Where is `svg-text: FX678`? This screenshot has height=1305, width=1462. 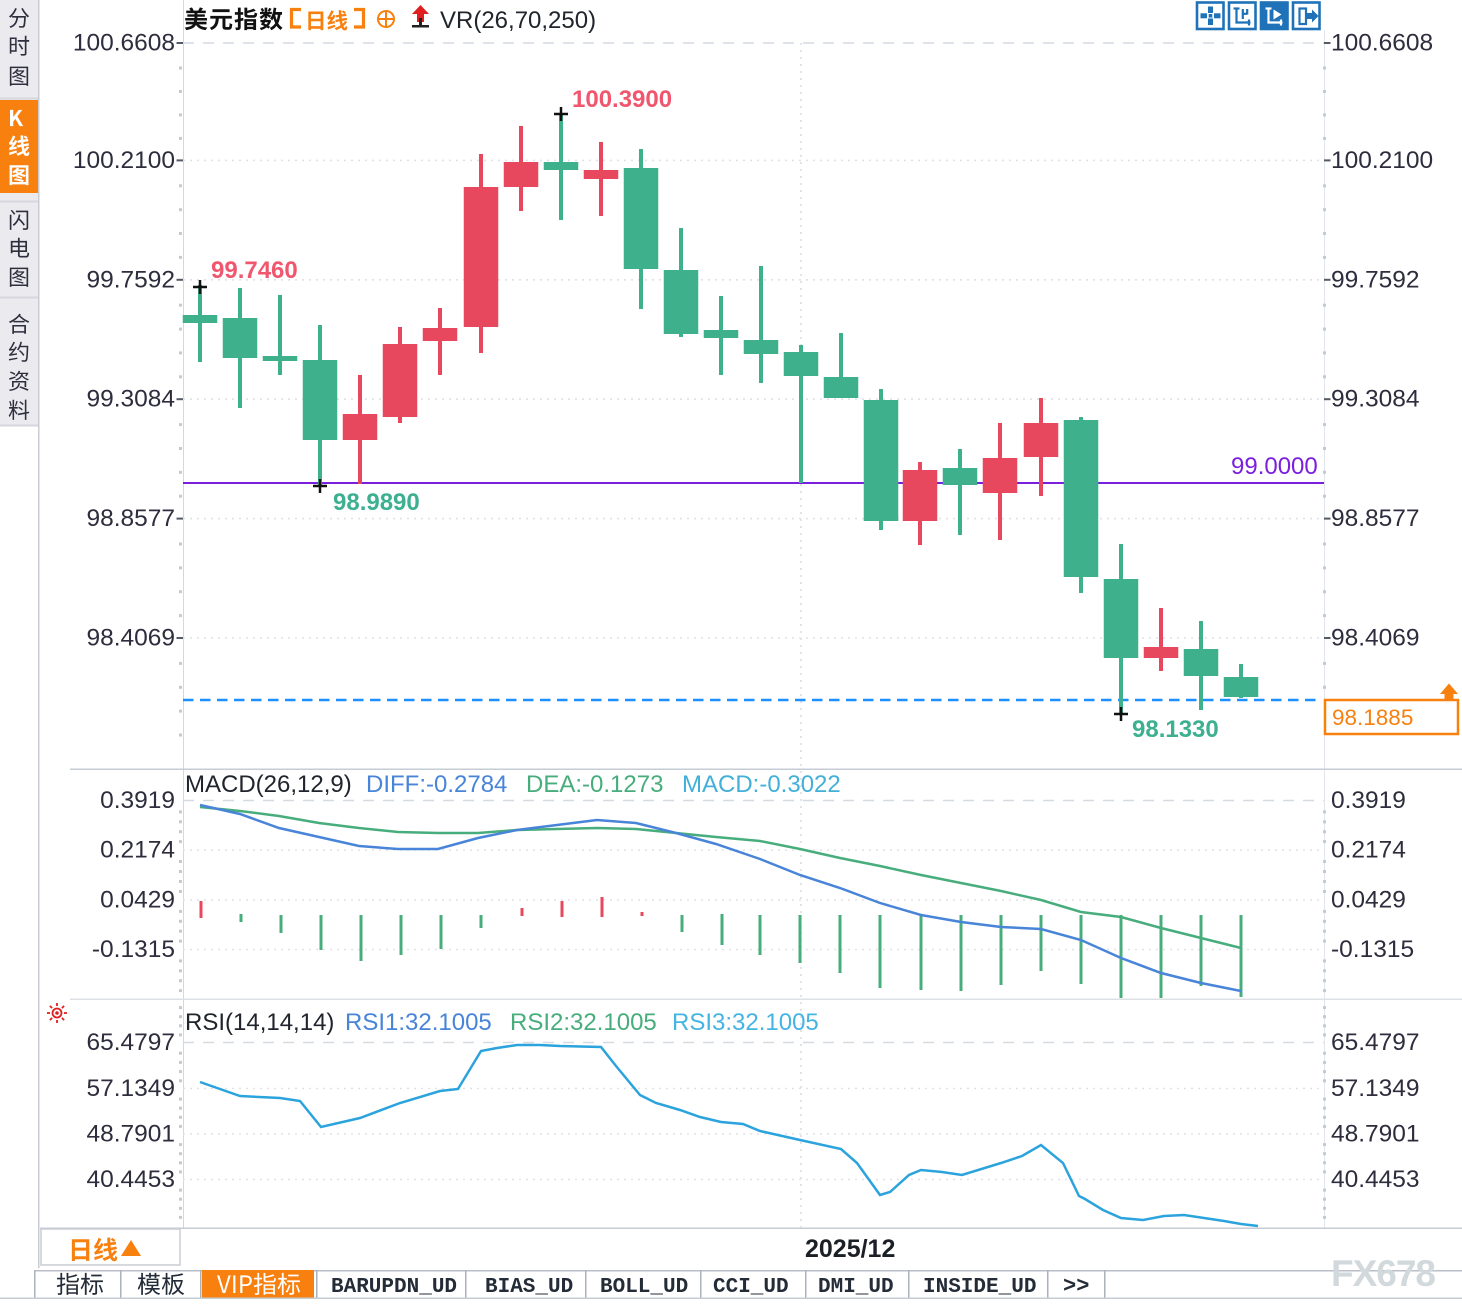 svg-text: FX678 is located at coordinates (1383, 1273).